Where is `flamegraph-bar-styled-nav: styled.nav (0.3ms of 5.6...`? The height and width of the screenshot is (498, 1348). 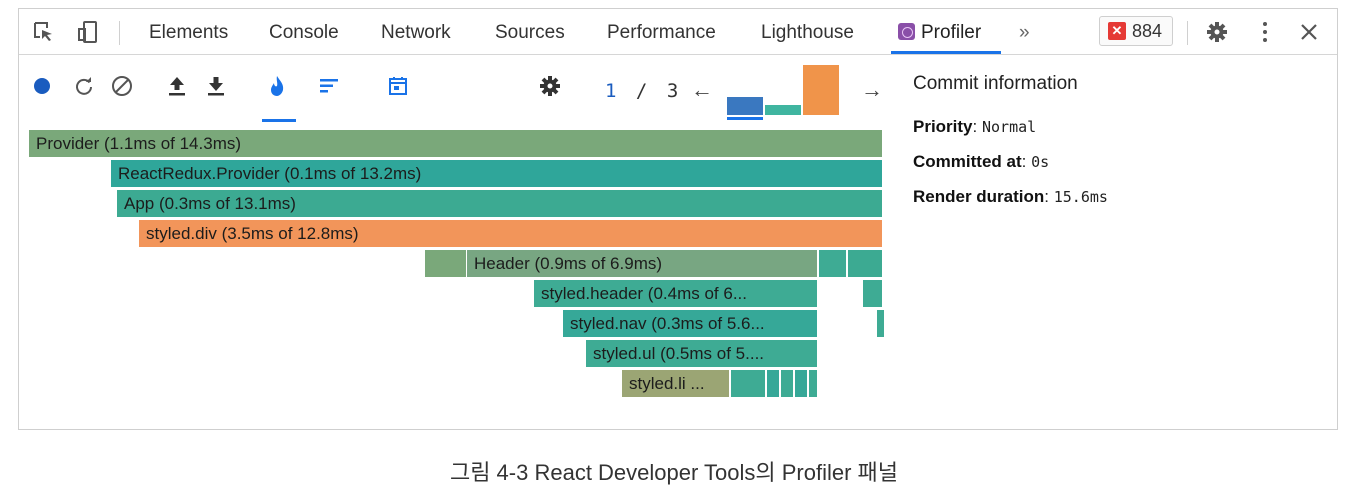
flamegraph-bar-styled-nav: styled.nav (0.3ms of 5.6... is located at coordinates (690, 323).